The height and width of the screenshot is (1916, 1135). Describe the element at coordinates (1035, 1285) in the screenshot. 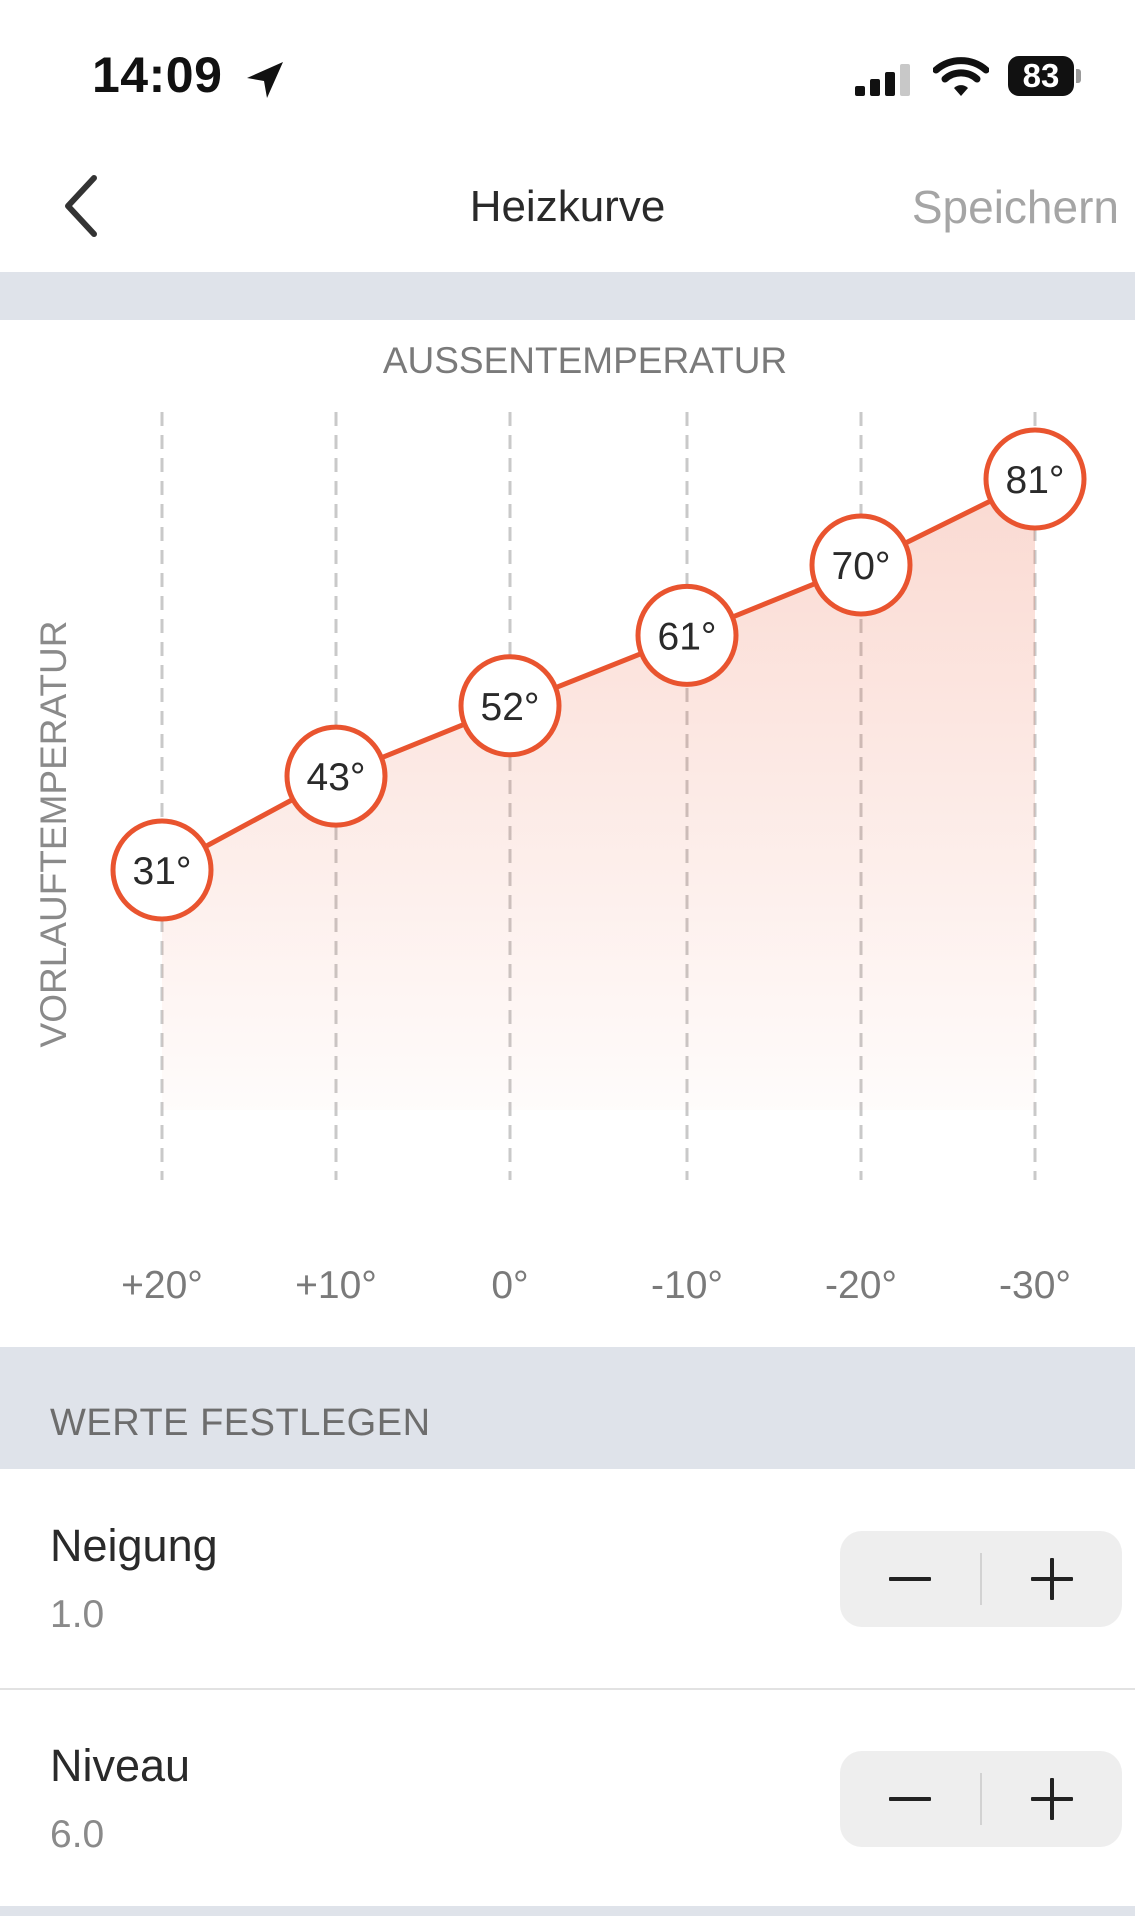

I see `x-tick-label: -30°` at that location.